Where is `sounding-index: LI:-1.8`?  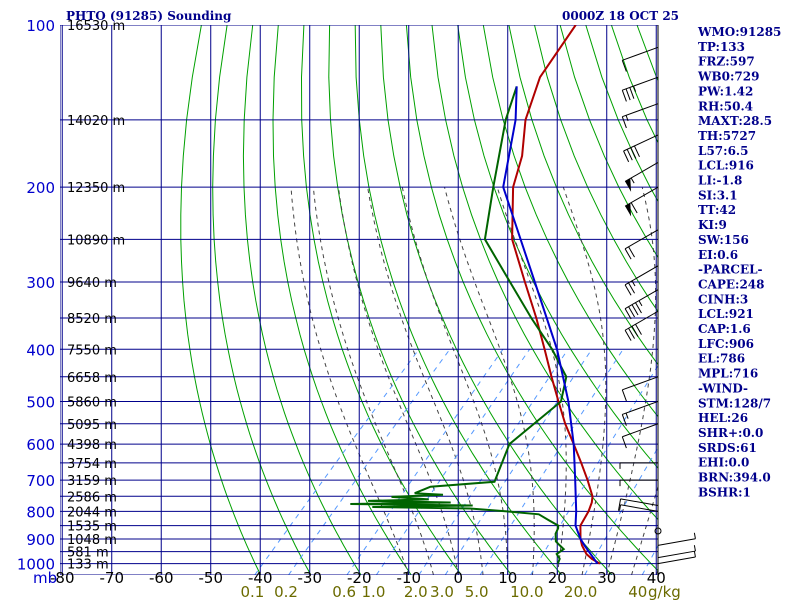
sounding-index: LI:-1.8 is located at coordinates (720, 181).